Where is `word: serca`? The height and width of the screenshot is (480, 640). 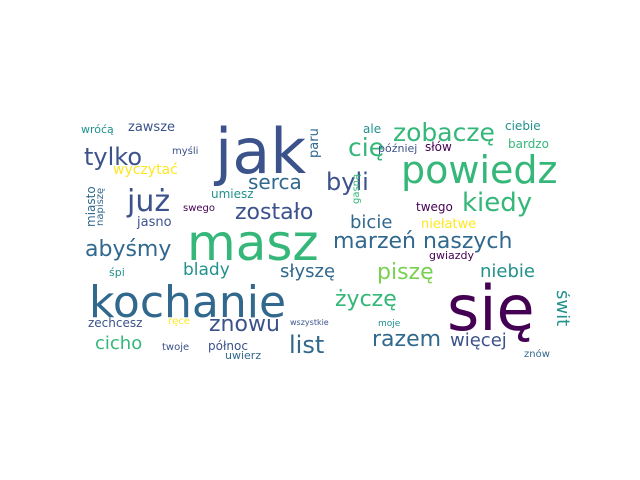
word: serca is located at coordinates (275, 182).